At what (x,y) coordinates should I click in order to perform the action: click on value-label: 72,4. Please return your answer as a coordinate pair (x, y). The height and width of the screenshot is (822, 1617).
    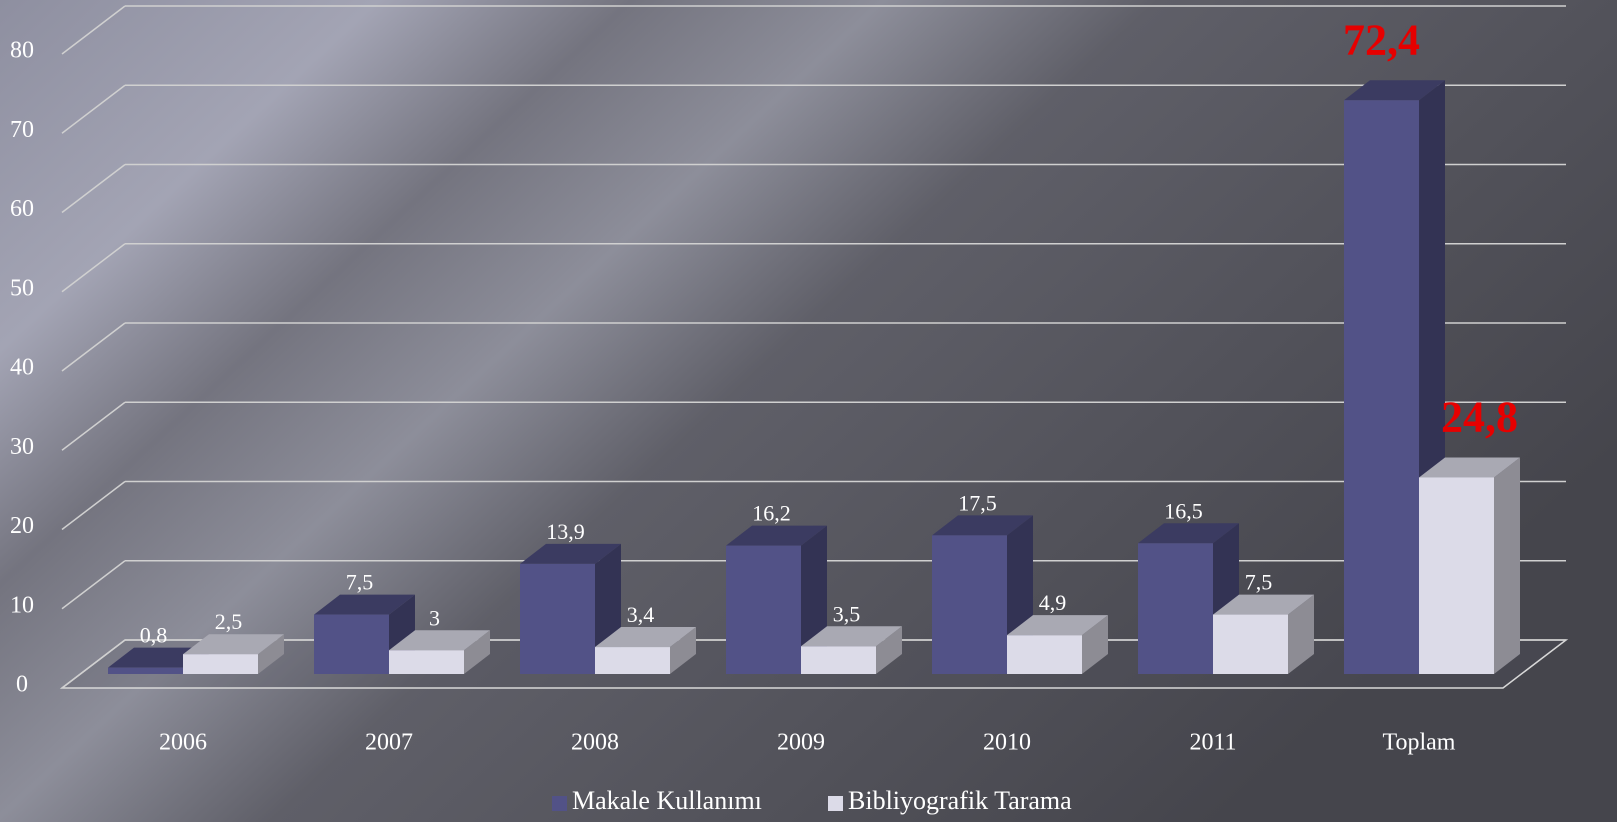
    Looking at the image, I should click on (1381, 39).